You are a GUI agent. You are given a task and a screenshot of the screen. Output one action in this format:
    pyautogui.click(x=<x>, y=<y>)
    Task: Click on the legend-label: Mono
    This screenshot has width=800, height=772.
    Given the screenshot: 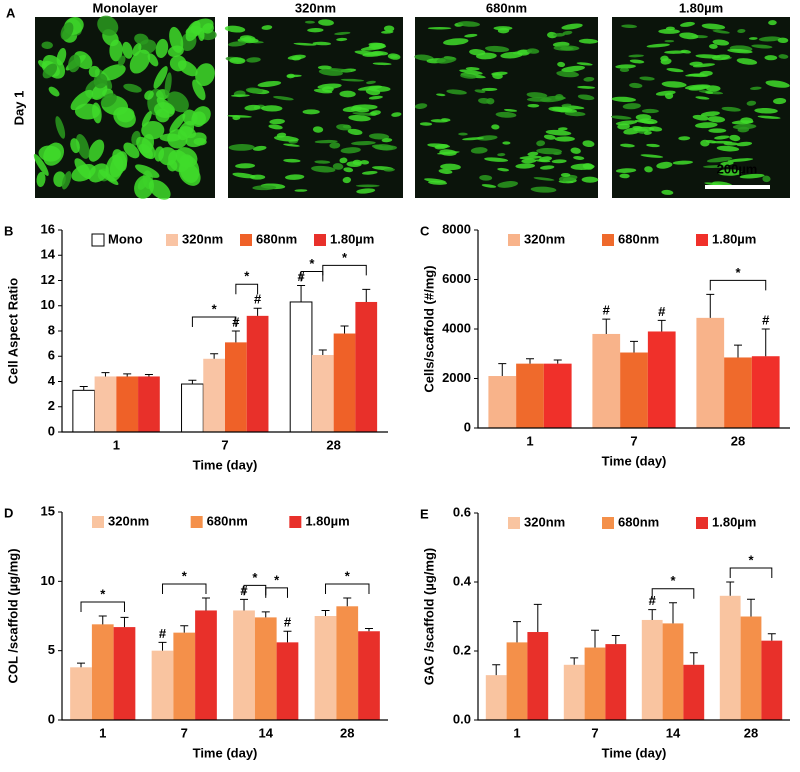 What is the action you would take?
    pyautogui.click(x=125, y=238)
    